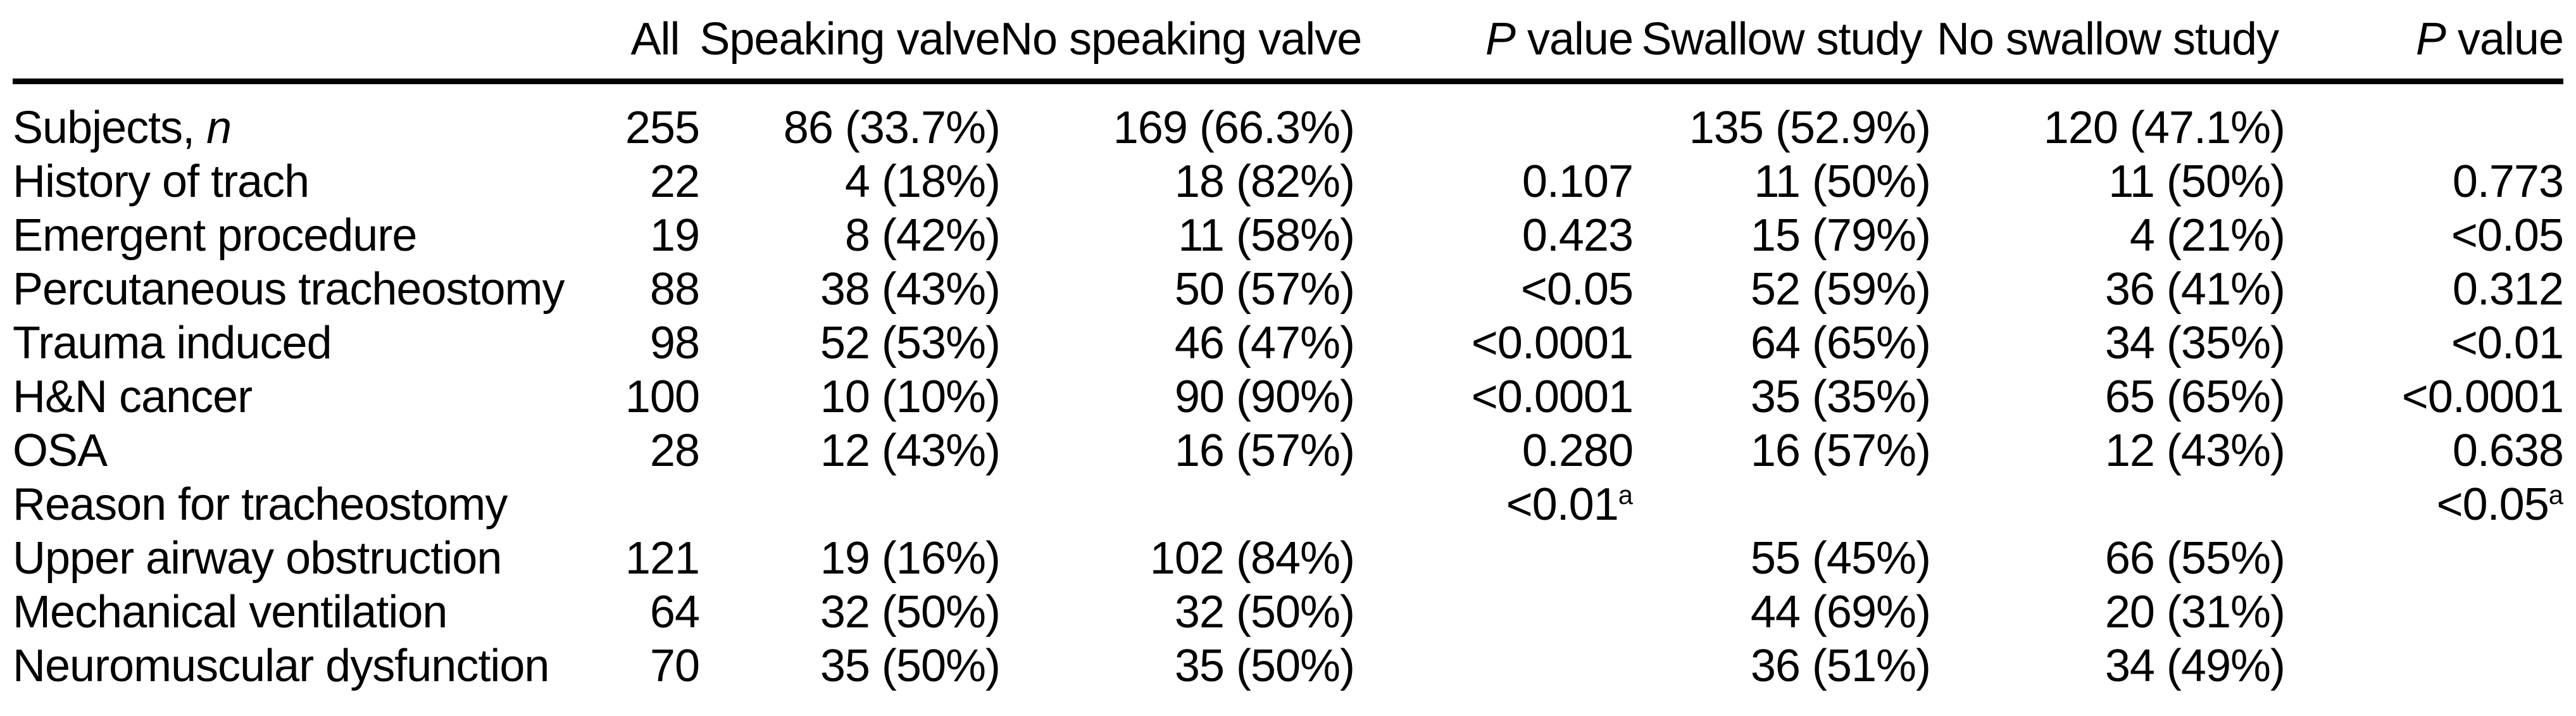  What do you see at coordinates (2196, 182) in the screenshot?
I see `cell-no_swallow_study: 11 (50%)` at bounding box center [2196, 182].